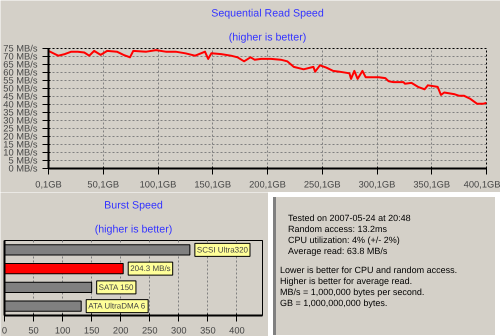 The width and height of the screenshot is (500, 336). What do you see at coordinates (48, 185) in the screenshot?
I see `x-tick-label: 0,1GB` at bounding box center [48, 185].